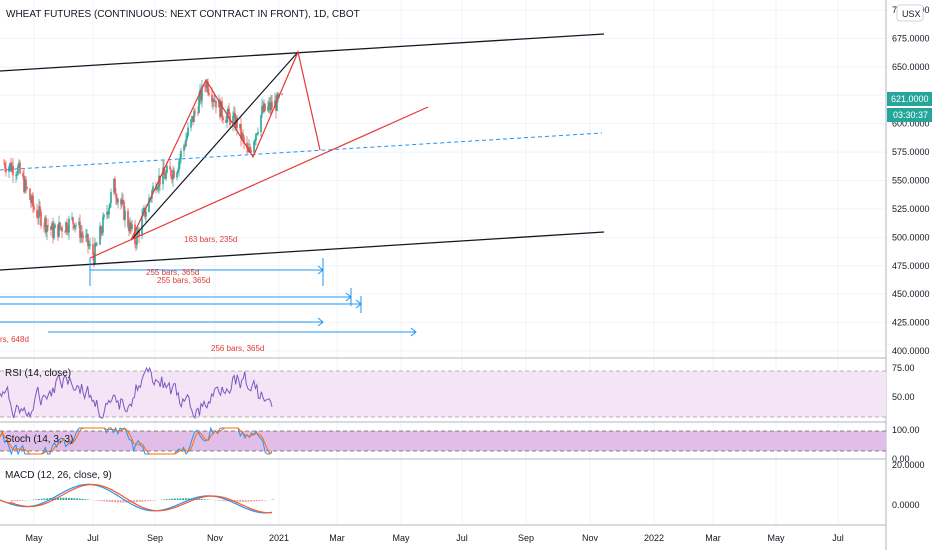 This screenshot has width=932, height=550. What do you see at coordinates (901, 459) in the screenshot?
I see `indicator-tick-label: 0.00` at bounding box center [901, 459].